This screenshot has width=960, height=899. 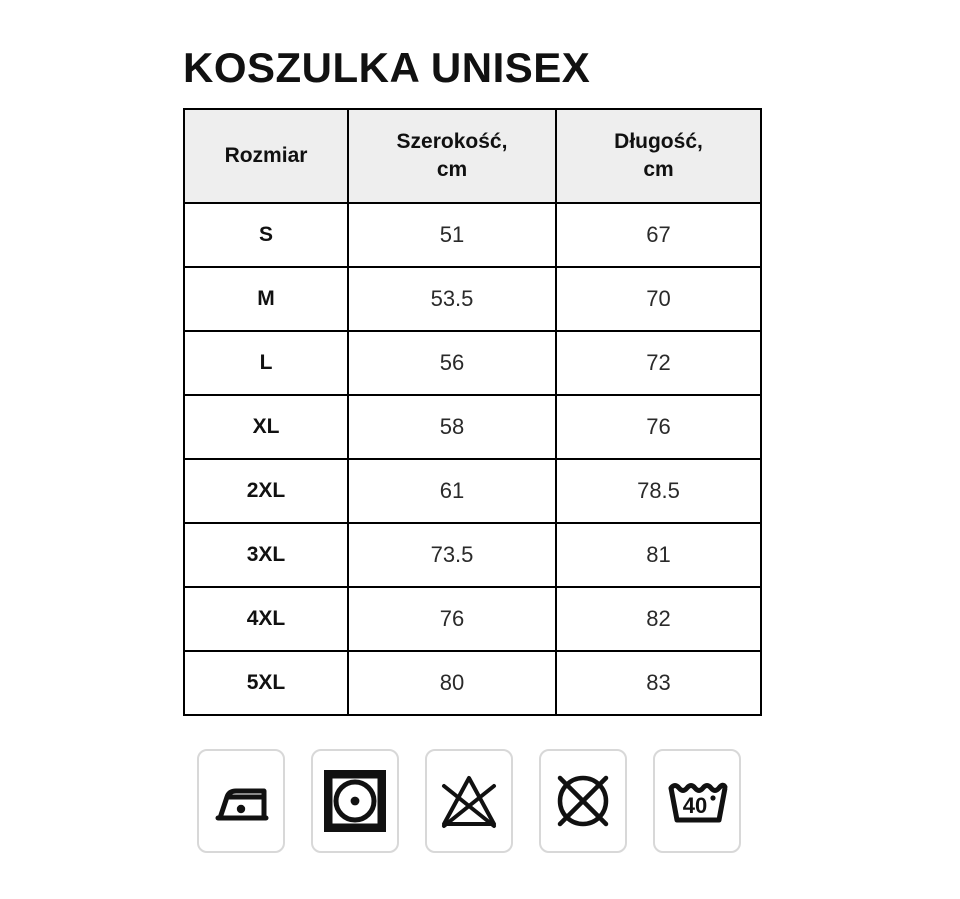 What do you see at coordinates (658, 491) in the screenshot?
I see `cell-length: 78.5` at bounding box center [658, 491].